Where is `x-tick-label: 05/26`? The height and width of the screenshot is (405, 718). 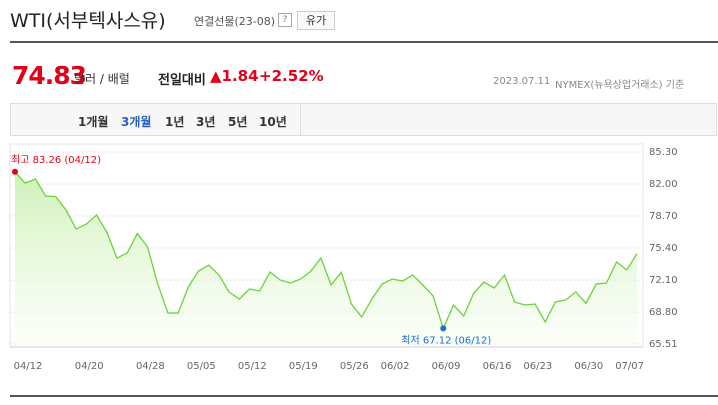
x-tick-label: 05/26 is located at coordinates (354, 366).